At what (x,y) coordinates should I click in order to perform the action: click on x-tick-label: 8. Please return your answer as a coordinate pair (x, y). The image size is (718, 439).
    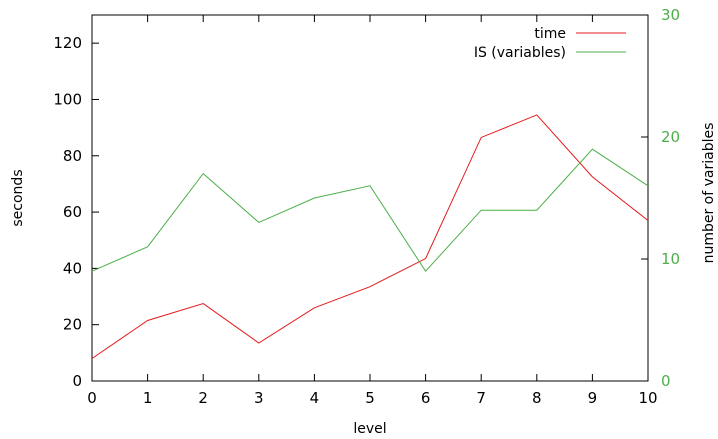
    Looking at the image, I should click on (537, 398).